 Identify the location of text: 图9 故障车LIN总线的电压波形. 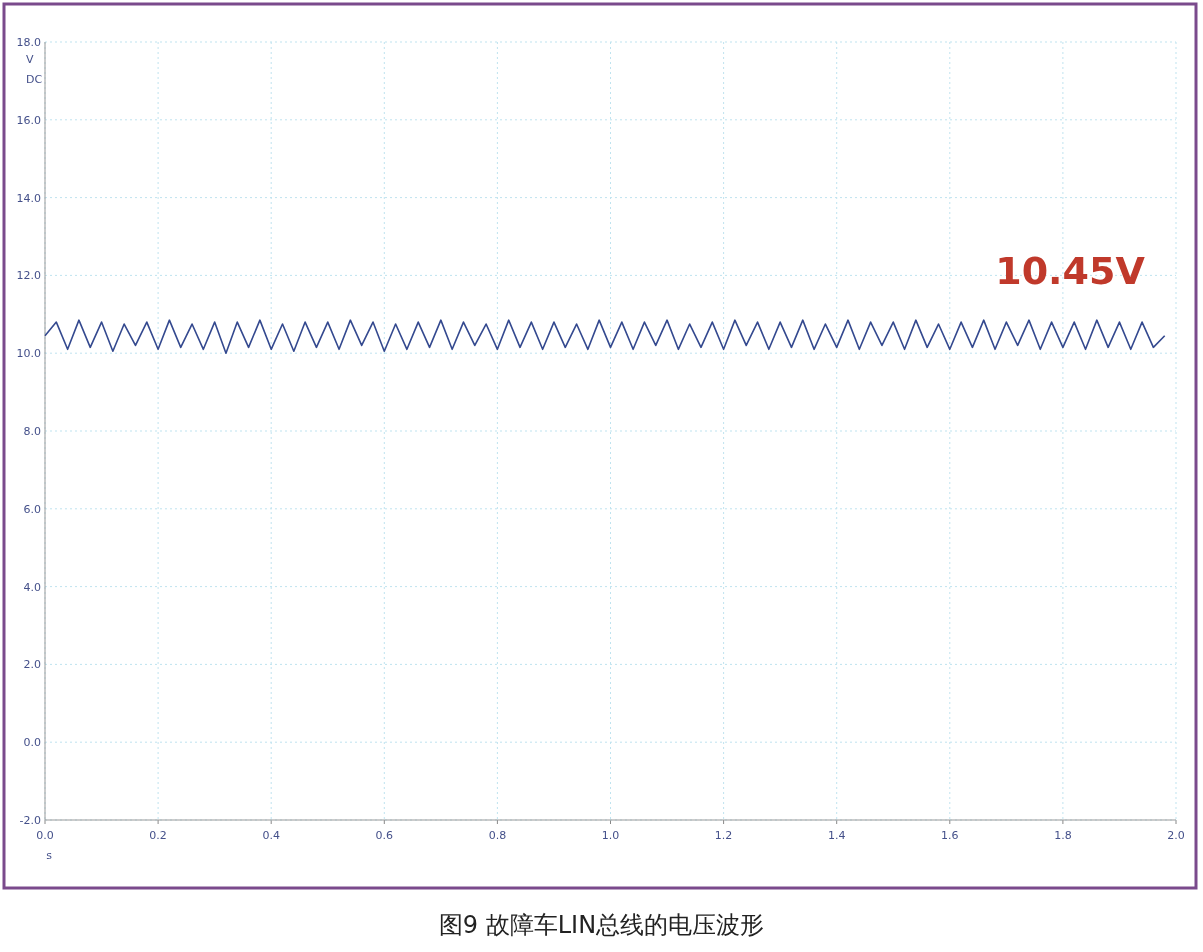
(601, 925).